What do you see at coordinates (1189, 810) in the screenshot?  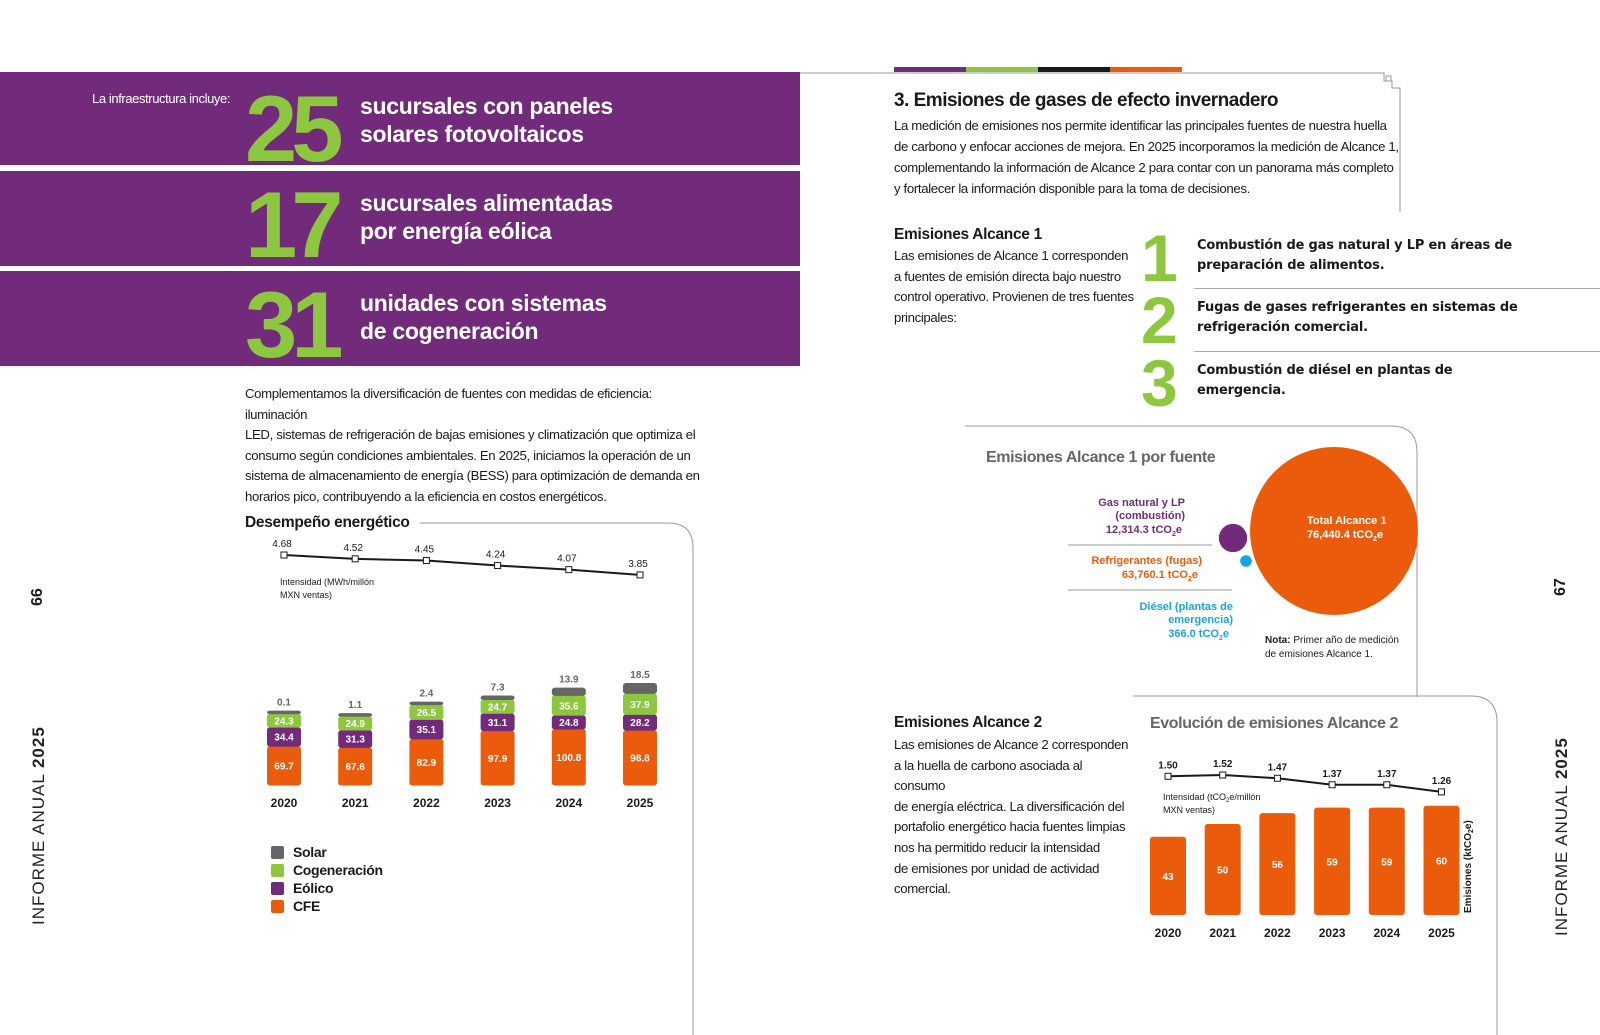 I see `scope2-intensity-axis-label-2: MXN ventas)` at bounding box center [1189, 810].